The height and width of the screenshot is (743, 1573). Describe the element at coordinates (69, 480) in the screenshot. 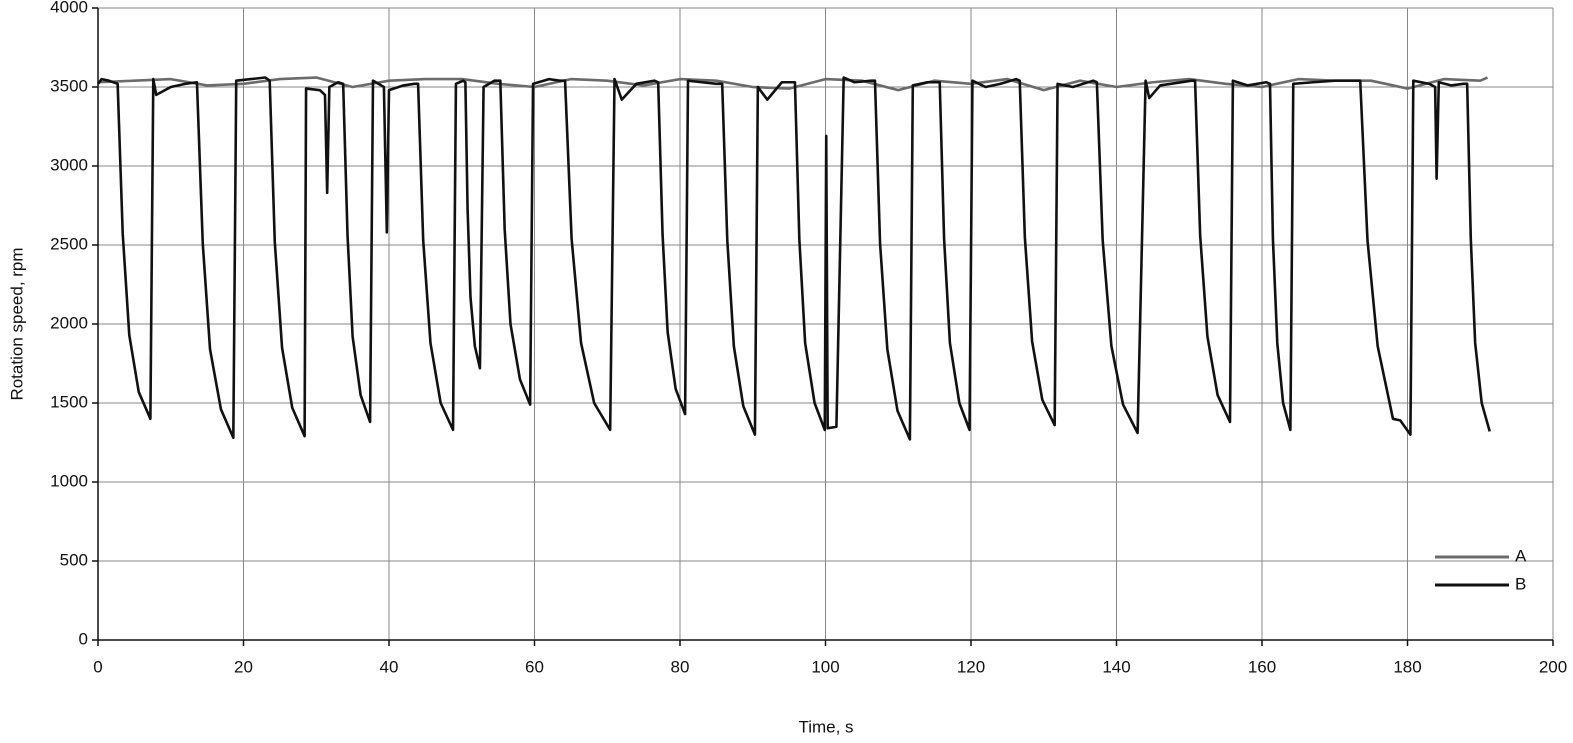

I see `y-tick-label: 1000` at that location.